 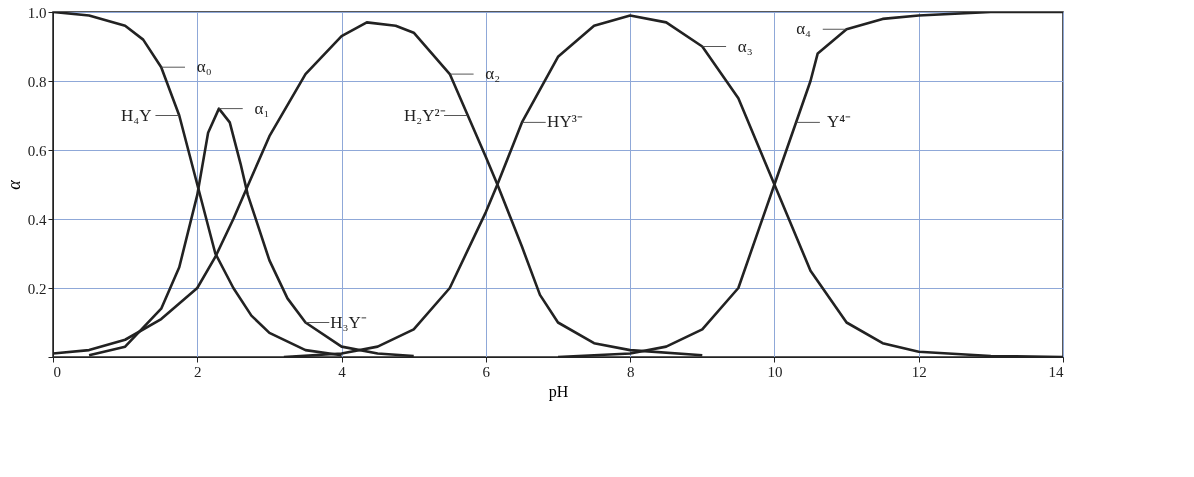 I want to click on x-tick-label: 10, so click(x=775, y=371).